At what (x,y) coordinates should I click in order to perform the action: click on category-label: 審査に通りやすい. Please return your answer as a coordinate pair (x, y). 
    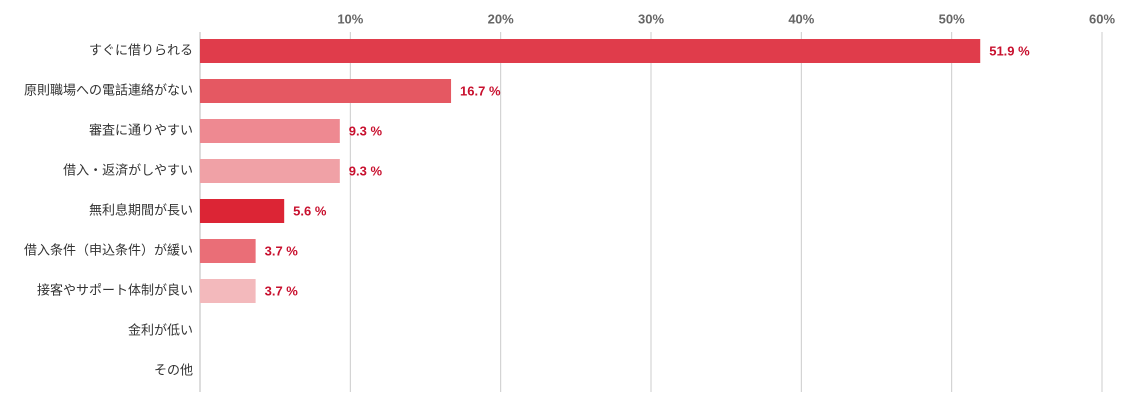
    Looking at the image, I should click on (141, 131).